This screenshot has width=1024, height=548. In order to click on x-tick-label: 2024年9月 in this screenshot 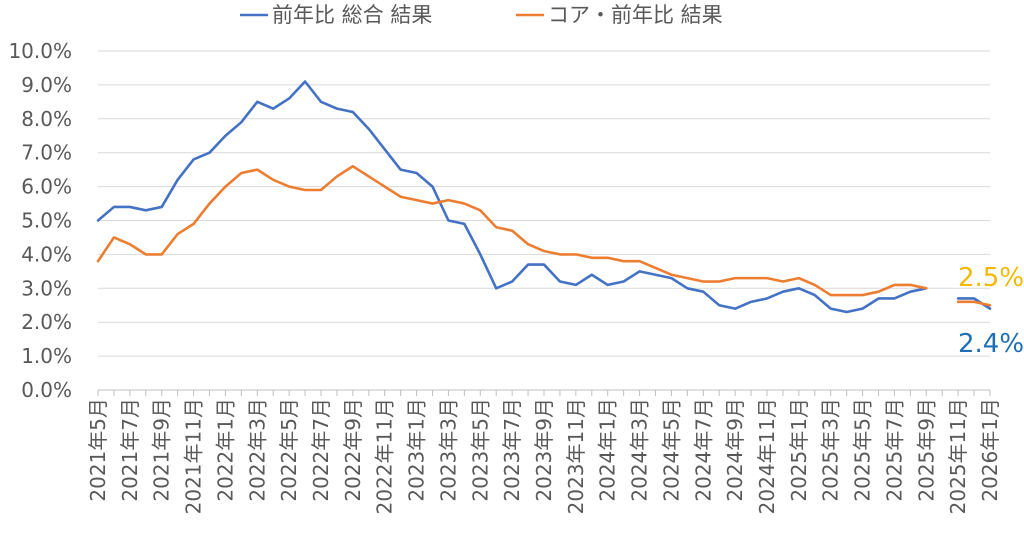, I will do `click(735, 450)`.